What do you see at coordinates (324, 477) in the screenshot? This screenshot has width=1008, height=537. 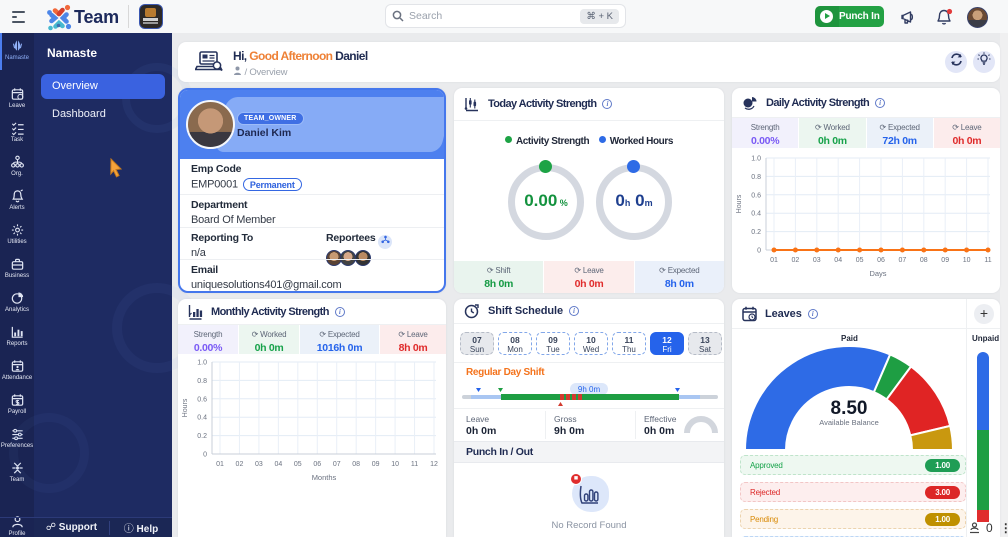 I see `svg-text: Months` at bounding box center [324, 477].